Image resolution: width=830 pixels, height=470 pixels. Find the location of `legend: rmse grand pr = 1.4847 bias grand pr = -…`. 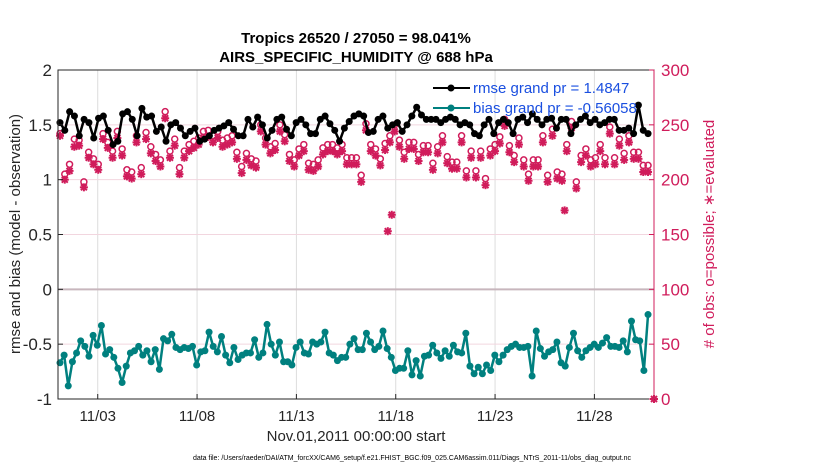

legend: rmse grand pr = 1.4847 bias grand pr = -… is located at coordinates (535, 98).